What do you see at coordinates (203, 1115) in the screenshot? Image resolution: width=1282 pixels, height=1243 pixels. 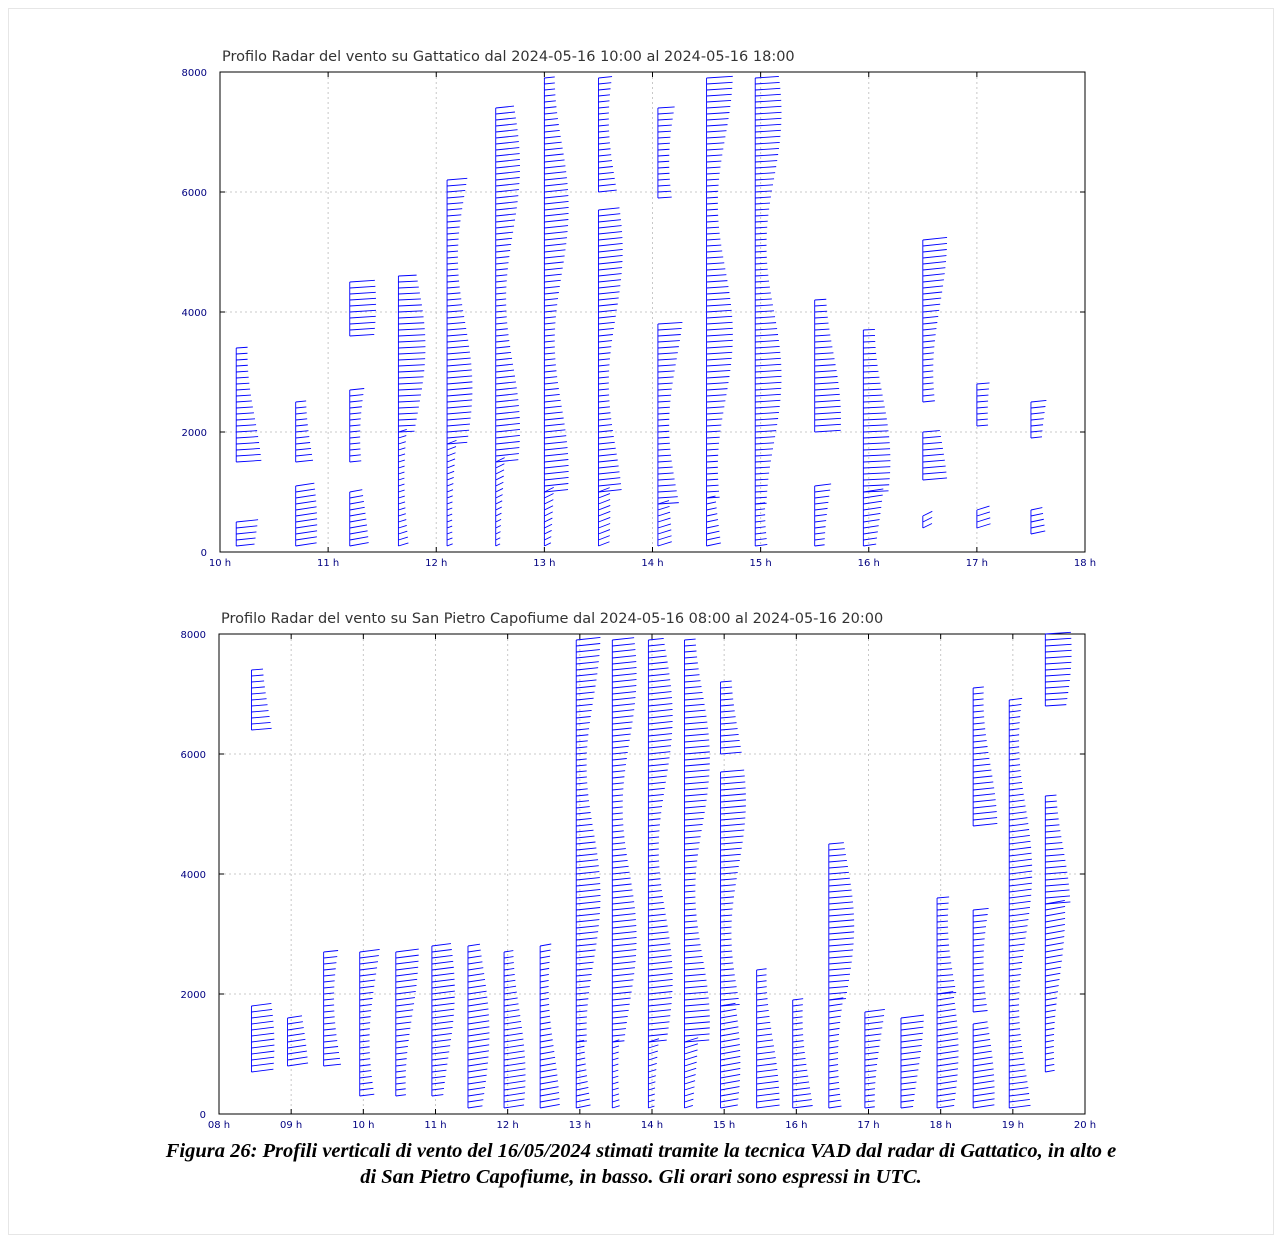 I see `y-tick-label: 0` at bounding box center [203, 1115].